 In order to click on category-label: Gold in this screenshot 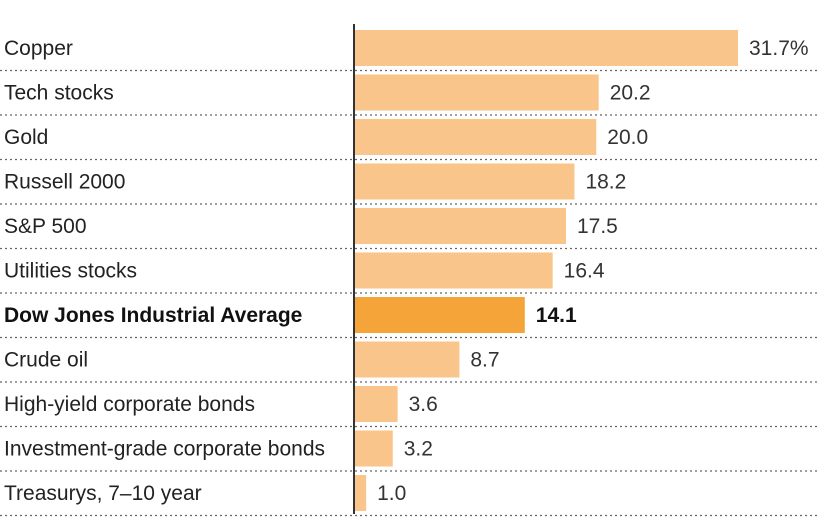, I will do `click(26, 137)`.